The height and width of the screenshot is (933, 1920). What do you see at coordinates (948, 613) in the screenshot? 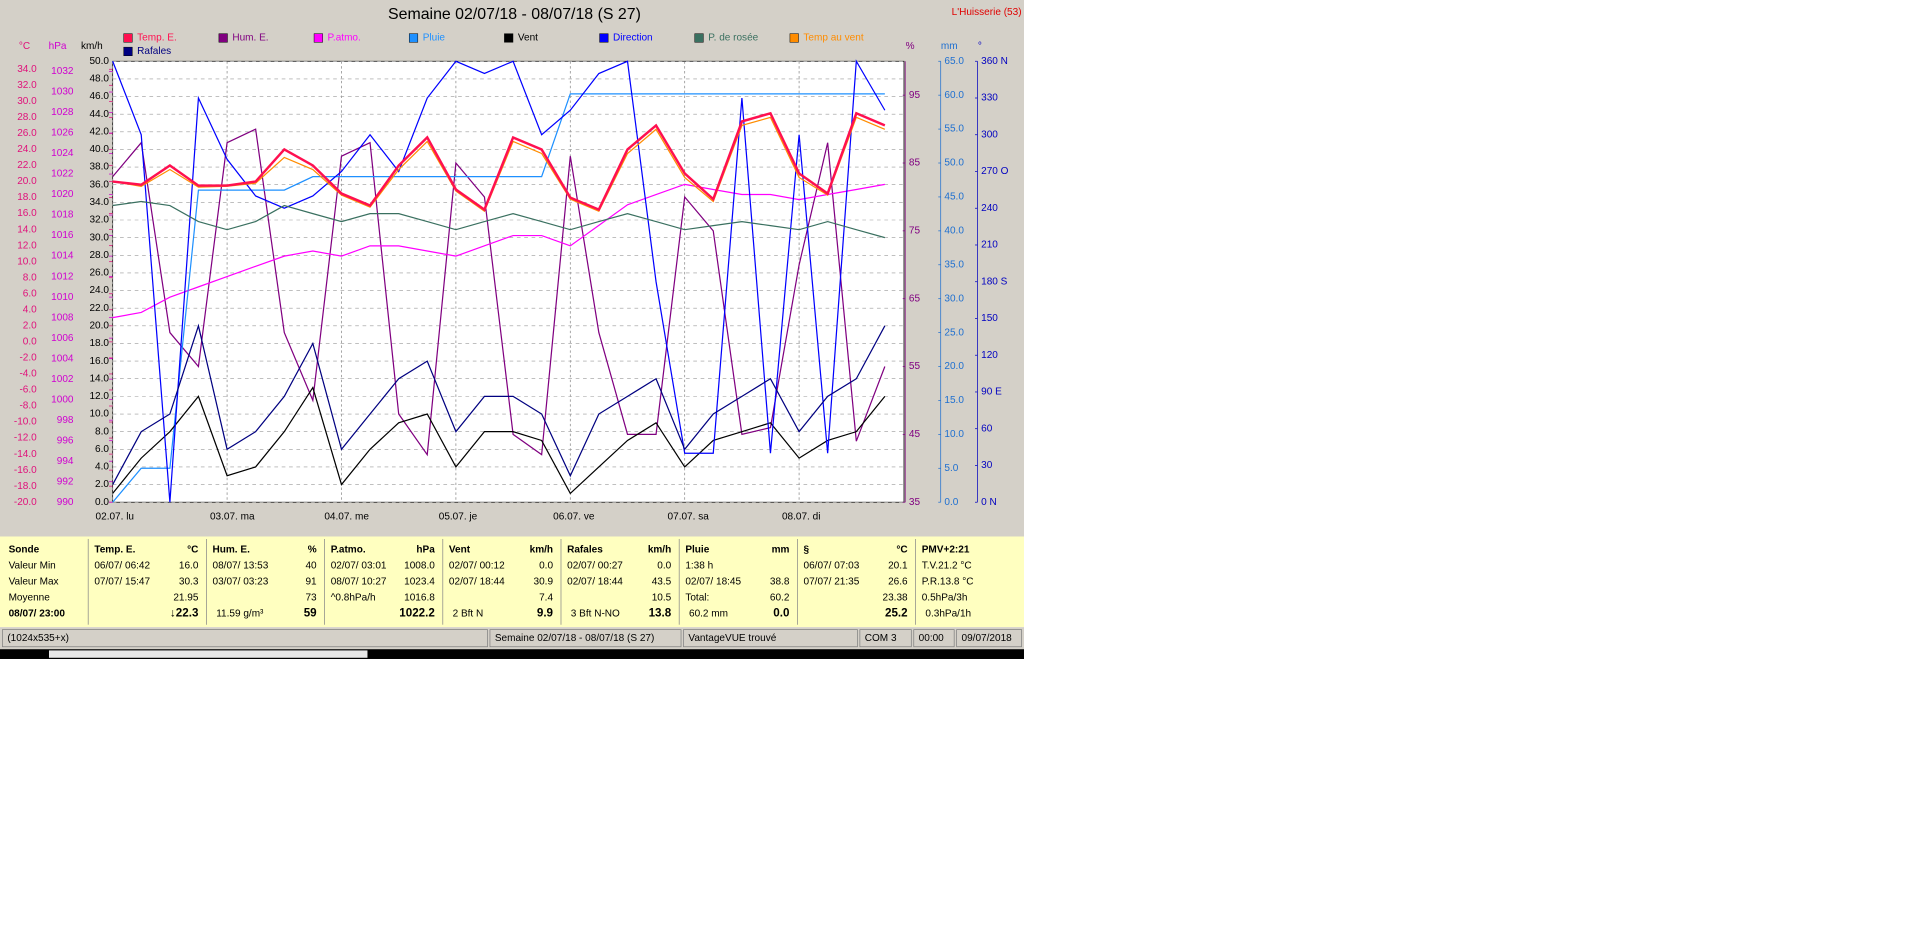
I see `cell-text: 0.3hPa/1h` at bounding box center [948, 613].